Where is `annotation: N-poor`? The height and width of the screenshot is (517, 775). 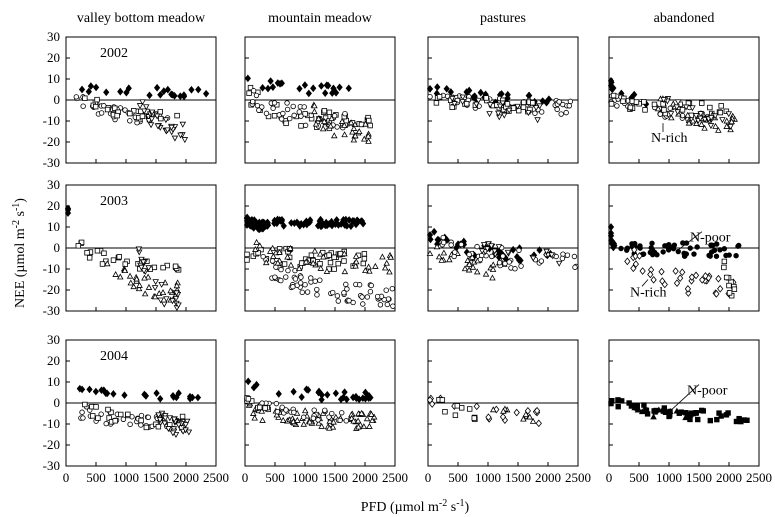
annotation: N-poor is located at coordinates (699, 397).